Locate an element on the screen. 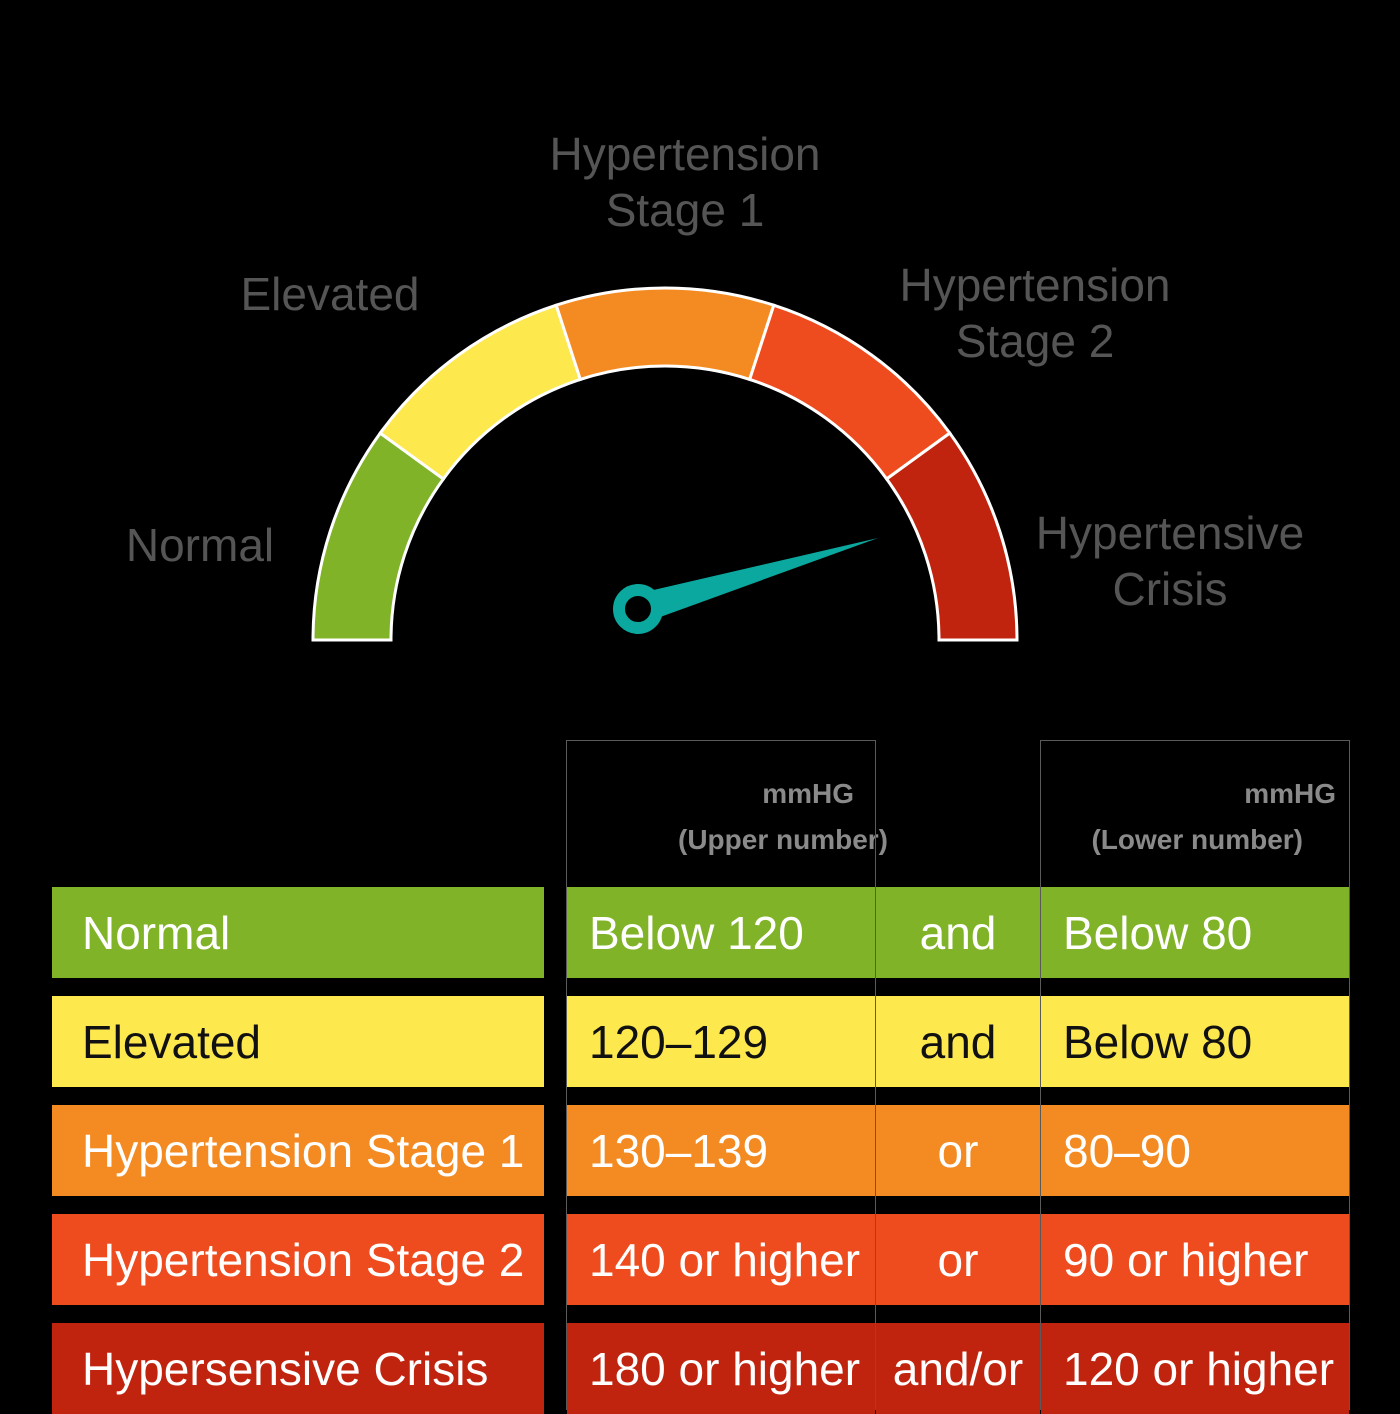 This screenshot has width=1400, height=1414. category-cell: Hypertension Stage 2 is located at coordinates (298, 1259).